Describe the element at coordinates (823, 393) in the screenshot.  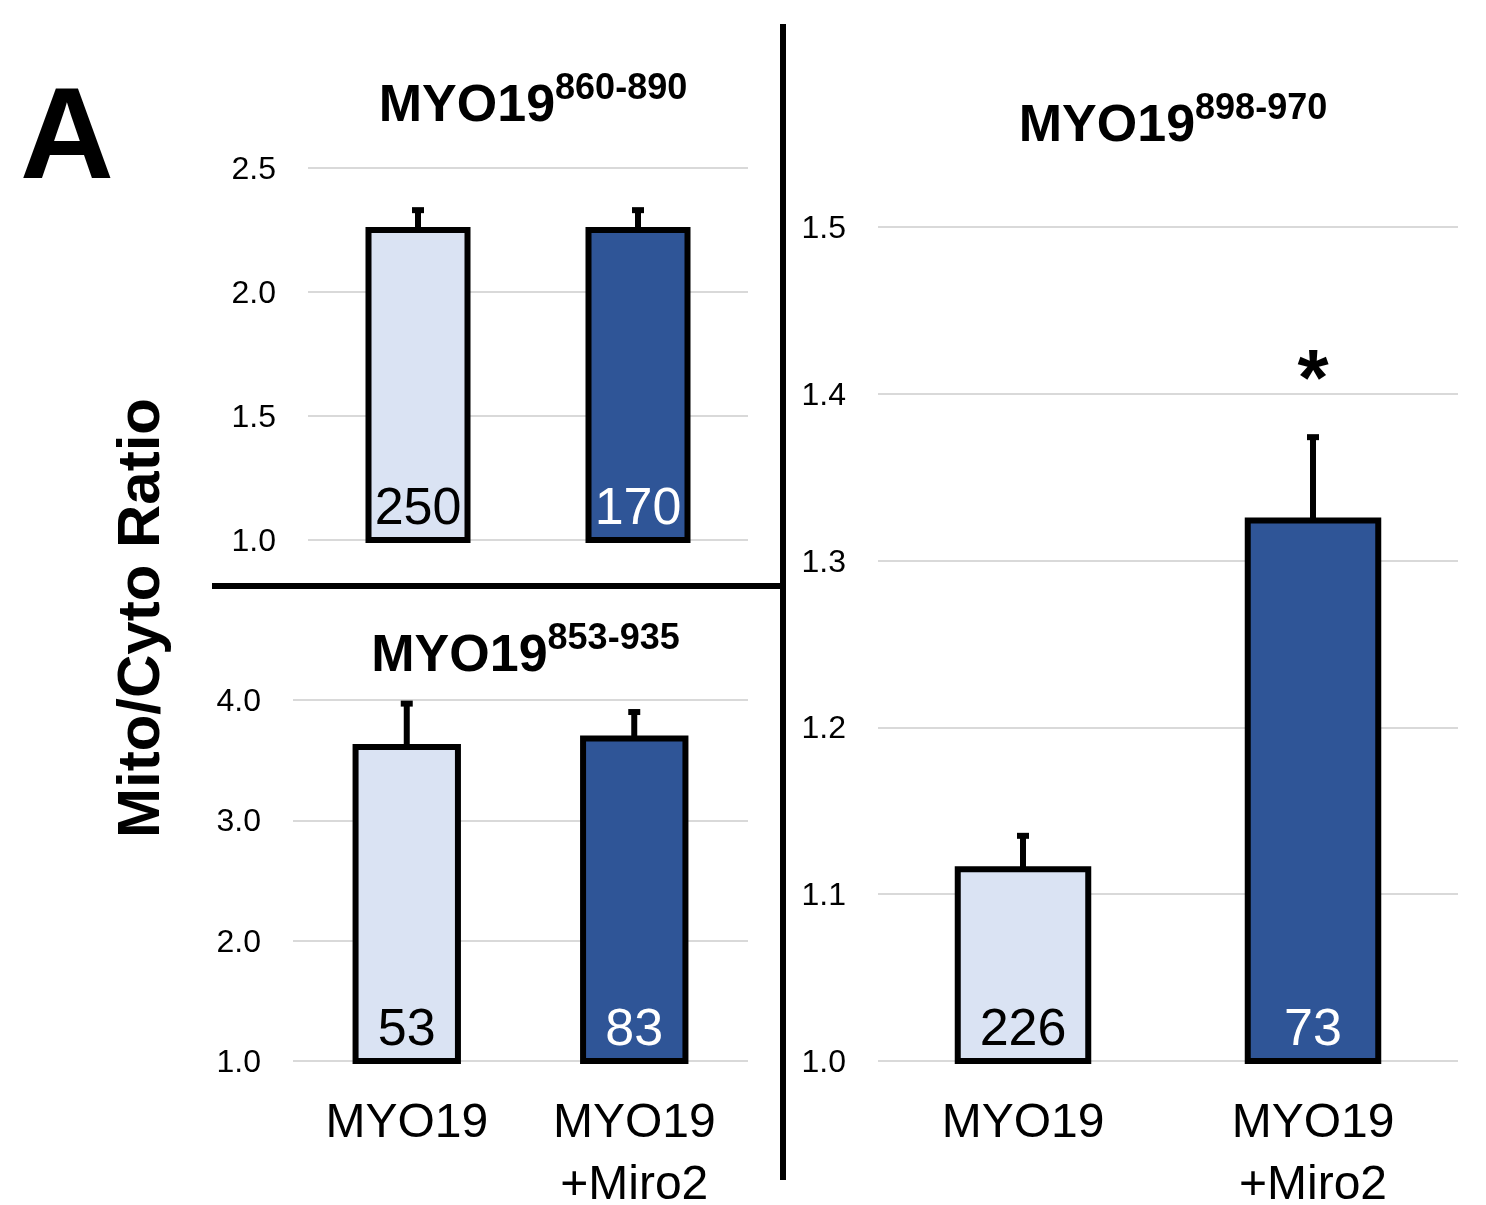
I see `y-tick-label: 1.4` at that location.